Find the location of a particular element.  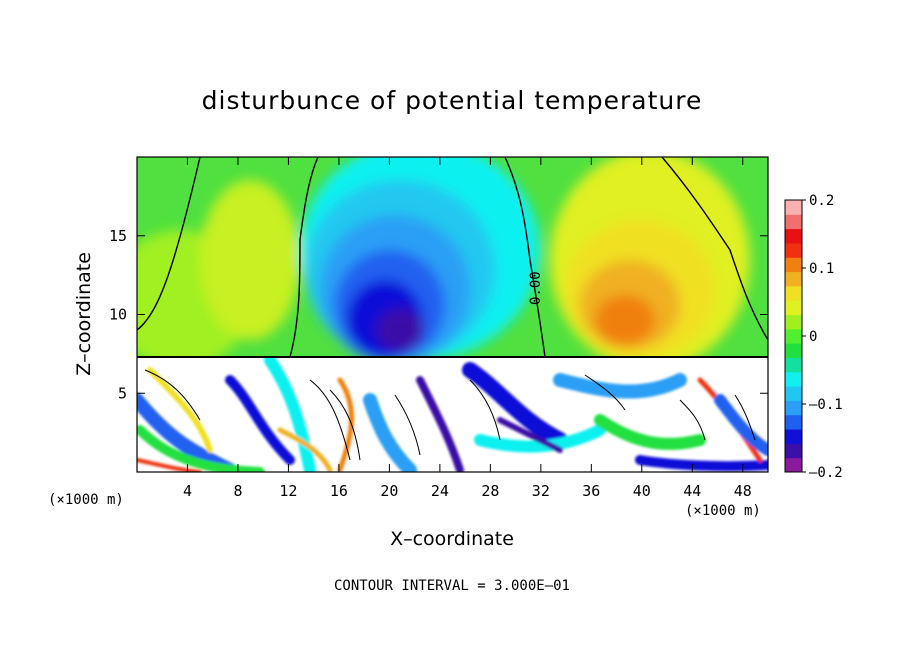

y-tick-label: 5 is located at coordinates (122, 393).